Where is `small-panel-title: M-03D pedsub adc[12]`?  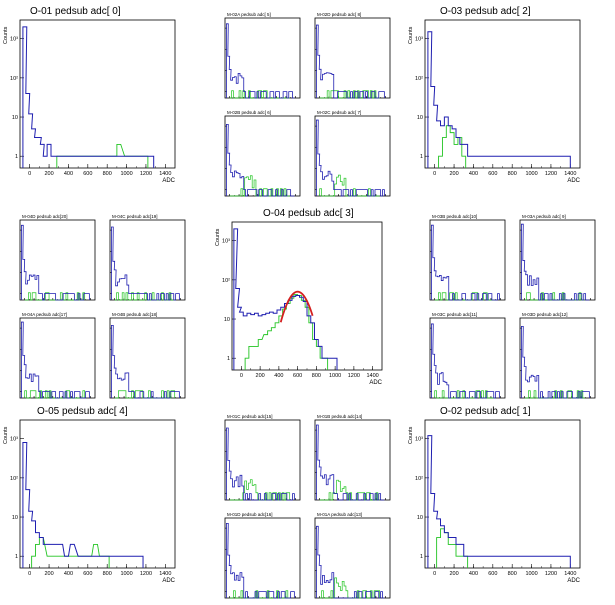
small-panel-title: M-03D pedsub adc[12] is located at coordinates (545, 314).